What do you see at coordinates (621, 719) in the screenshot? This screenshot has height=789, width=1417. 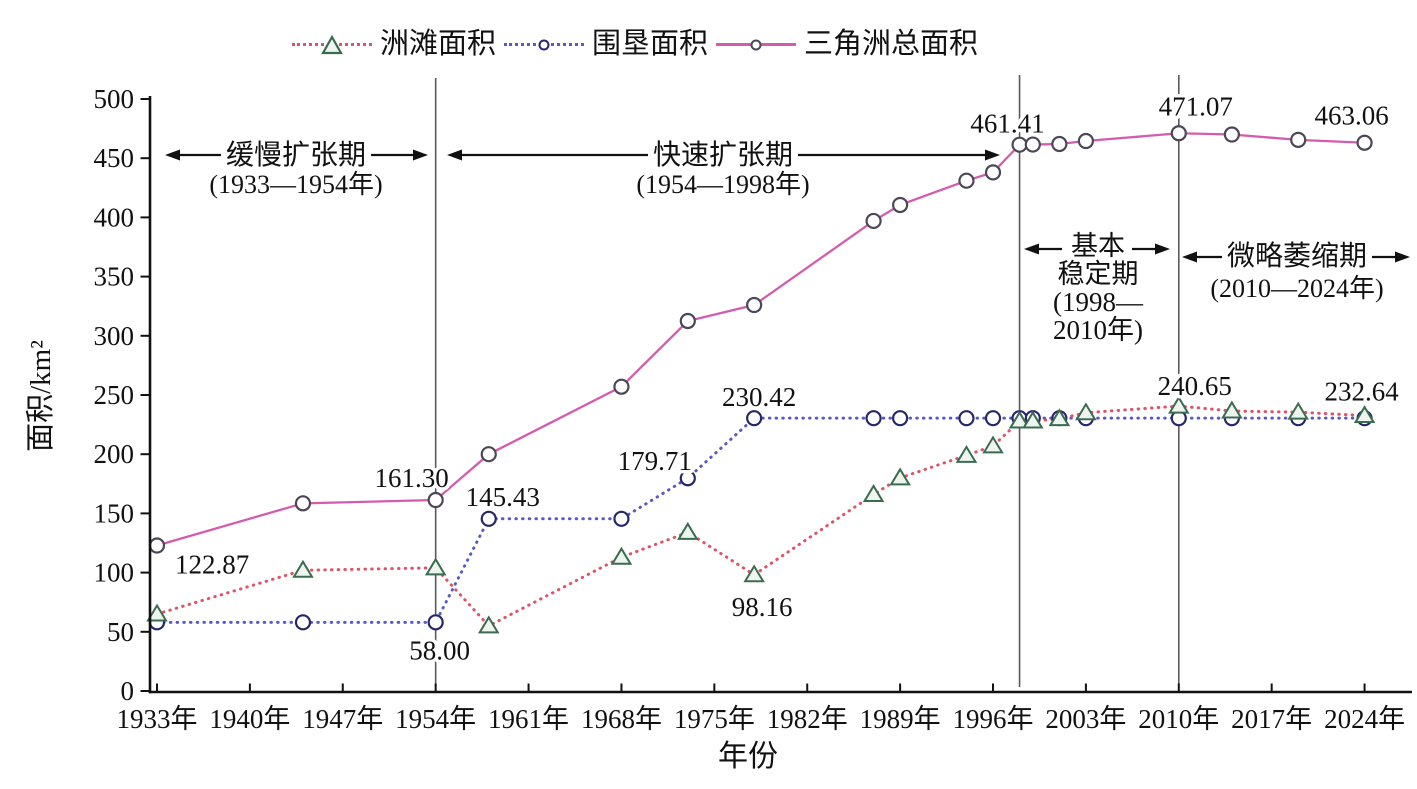 I see `x-tick-label: 1968年` at bounding box center [621, 719].